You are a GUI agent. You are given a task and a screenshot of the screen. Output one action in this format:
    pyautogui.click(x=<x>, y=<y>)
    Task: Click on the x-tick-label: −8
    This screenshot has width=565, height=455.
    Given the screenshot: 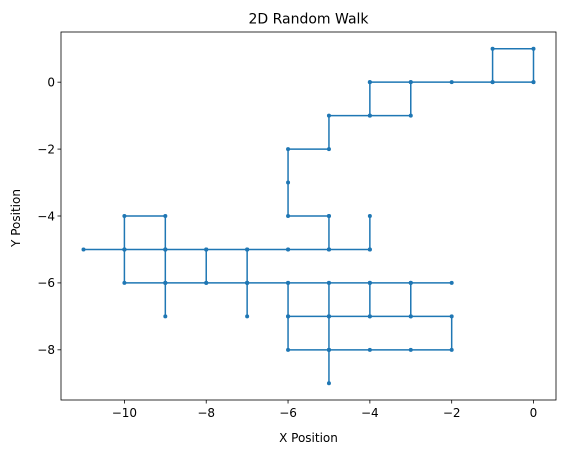 What is the action you would take?
    pyautogui.click(x=206, y=413)
    